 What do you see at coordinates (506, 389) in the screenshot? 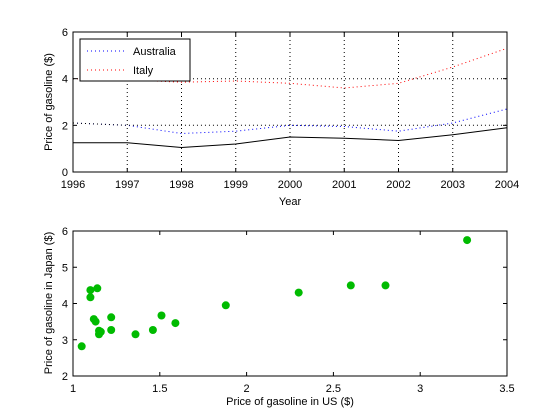
I see `x-tick-label: 3.5` at bounding box center [506, 389].